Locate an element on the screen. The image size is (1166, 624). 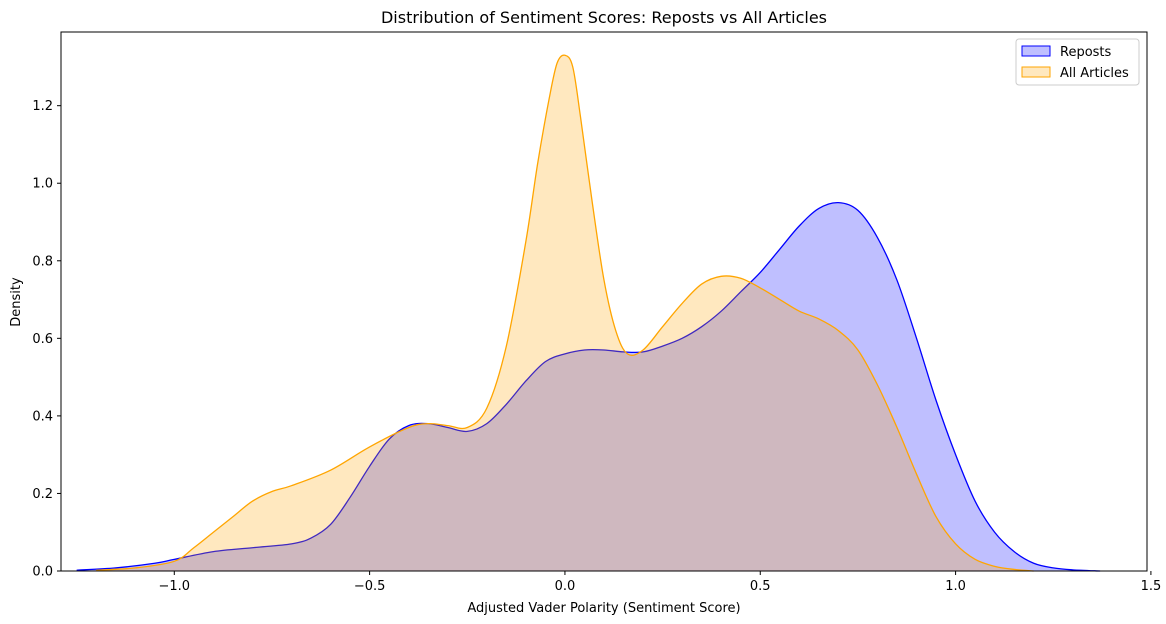
y-tick-label: 0.6 is located at coordinates (42, 339).